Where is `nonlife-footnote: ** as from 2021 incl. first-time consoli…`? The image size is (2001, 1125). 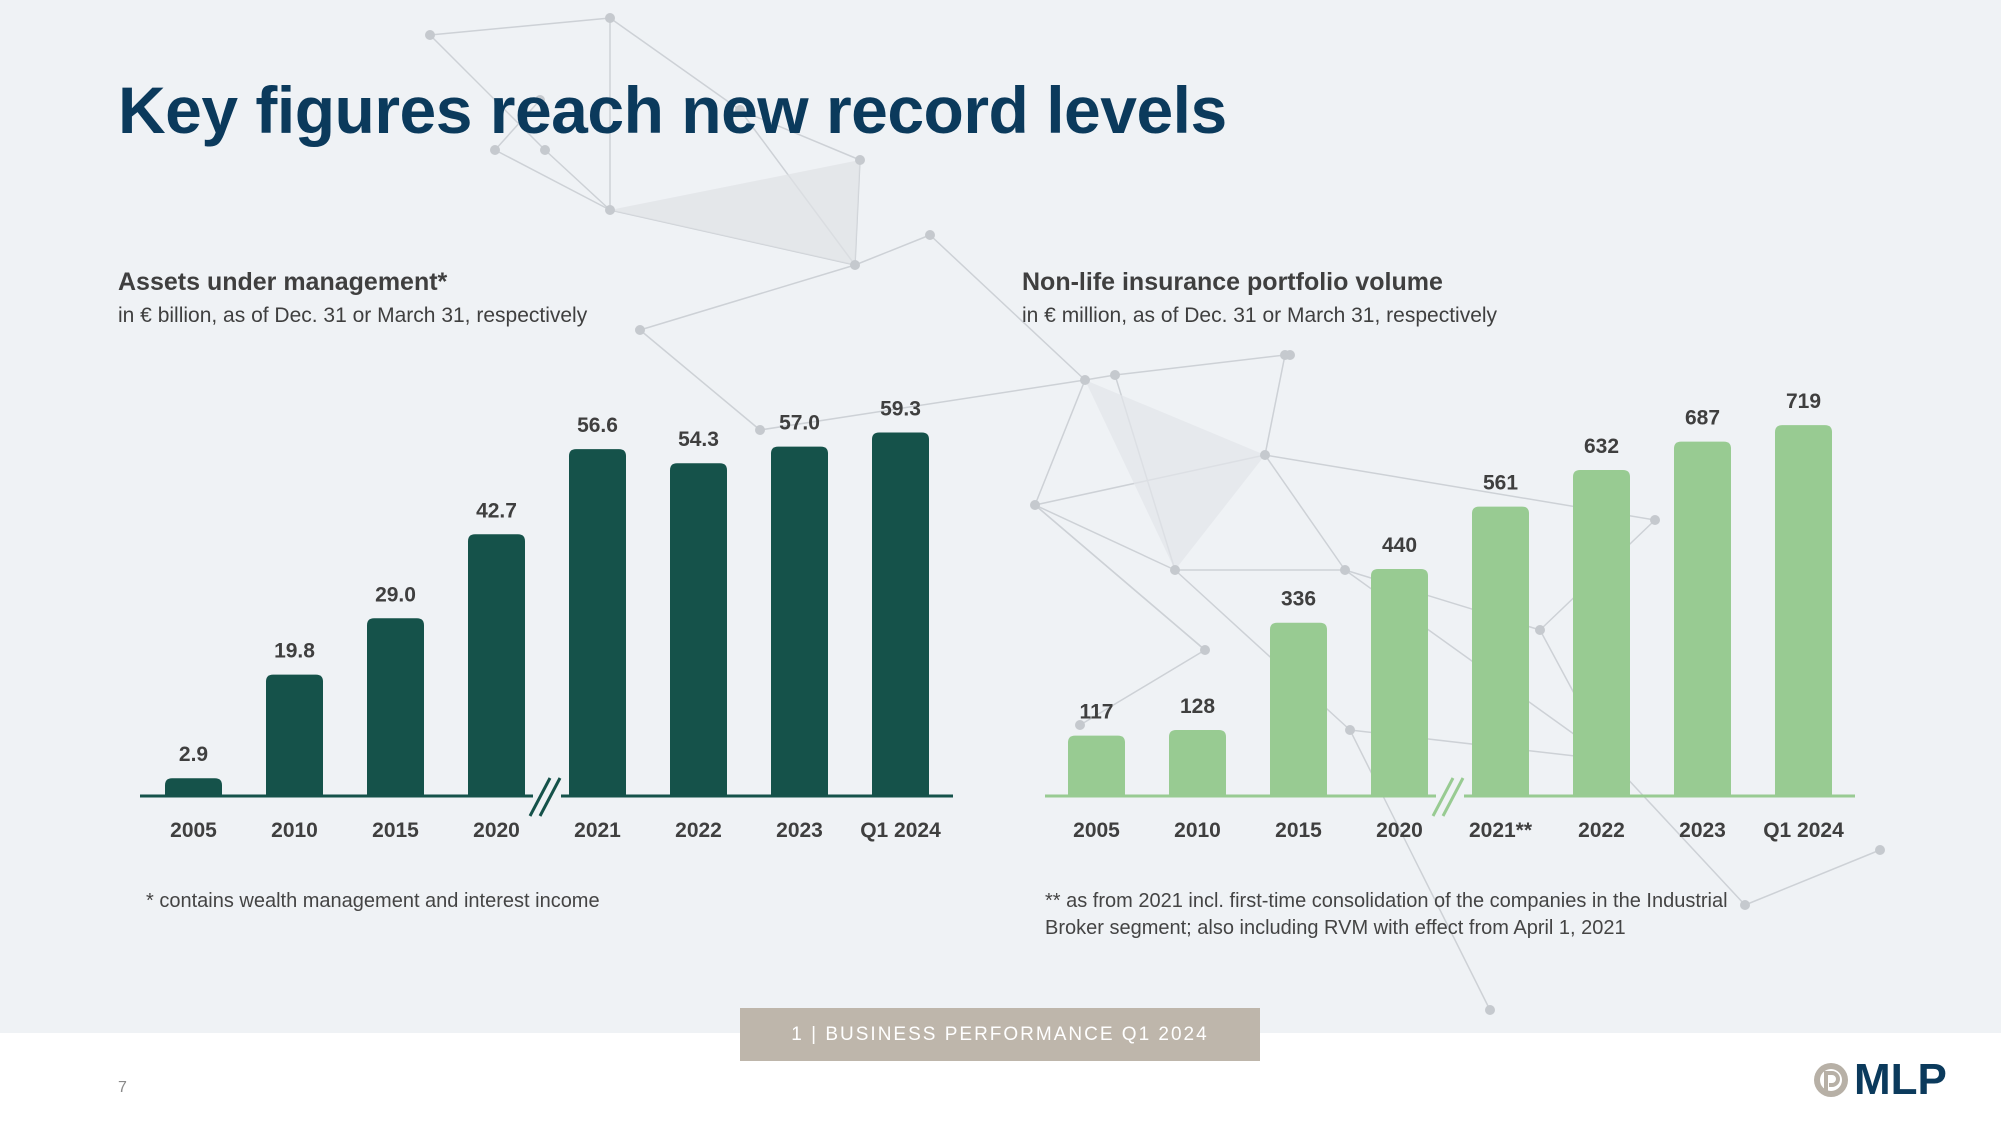 nonlife-footnote: ** as from 2021 incl. first-time consoli… is located at coordinates (1386, 914).